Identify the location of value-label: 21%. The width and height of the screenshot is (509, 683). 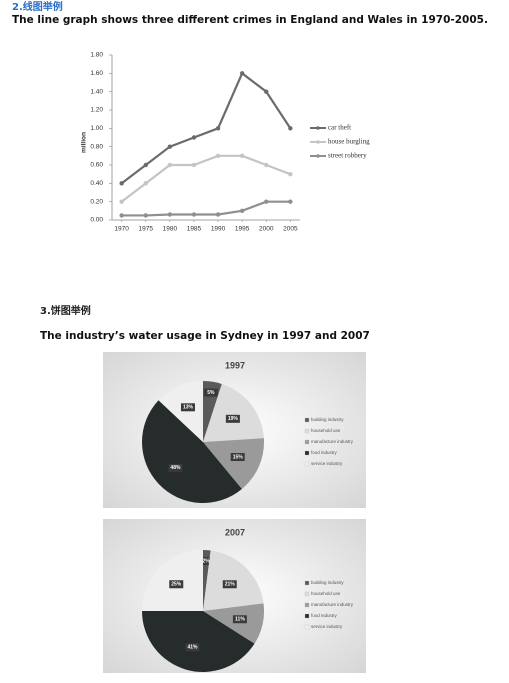
(230, 585).